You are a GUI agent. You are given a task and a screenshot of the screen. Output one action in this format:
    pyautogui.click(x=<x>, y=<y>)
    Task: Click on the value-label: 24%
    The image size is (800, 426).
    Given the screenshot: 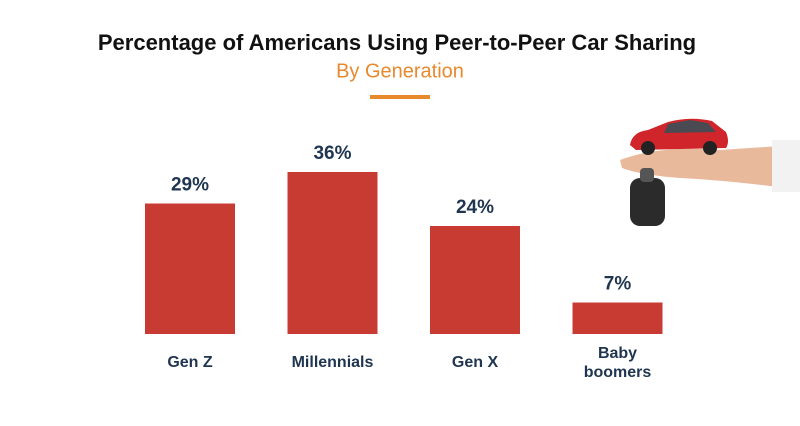 What is the action you would take?
    pyautogui.click(x=475, y=207)
    